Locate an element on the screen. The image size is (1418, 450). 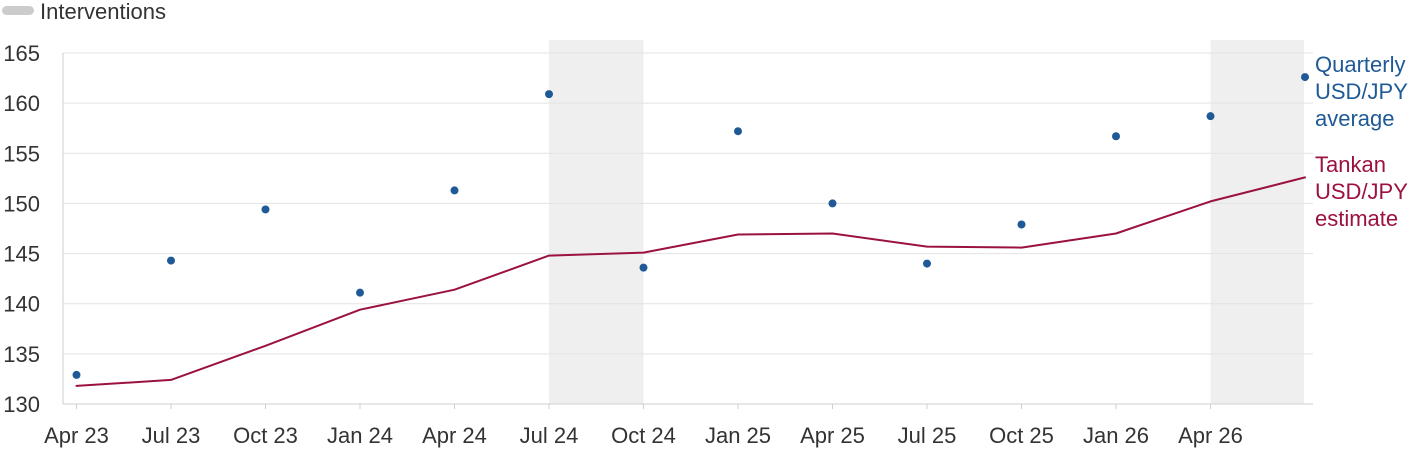
legend-interventions-swatch is located at coordinates (18, 10).